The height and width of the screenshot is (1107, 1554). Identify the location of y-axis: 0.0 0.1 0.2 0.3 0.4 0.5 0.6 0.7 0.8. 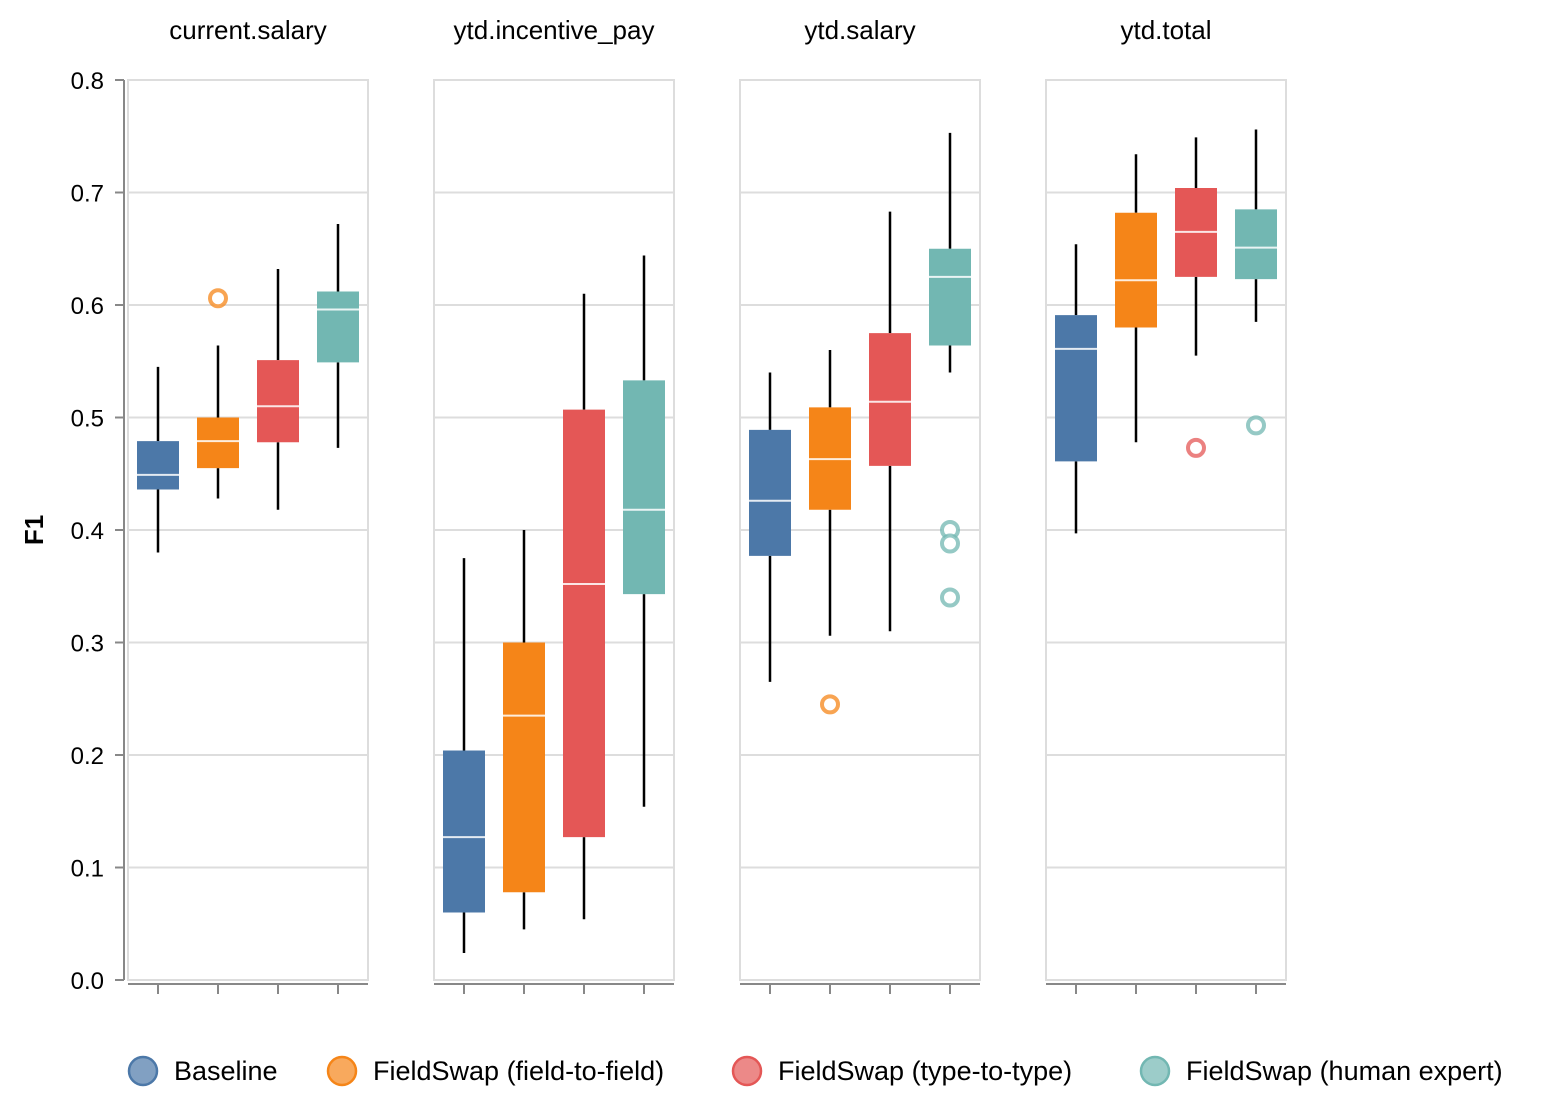
(98, 531).